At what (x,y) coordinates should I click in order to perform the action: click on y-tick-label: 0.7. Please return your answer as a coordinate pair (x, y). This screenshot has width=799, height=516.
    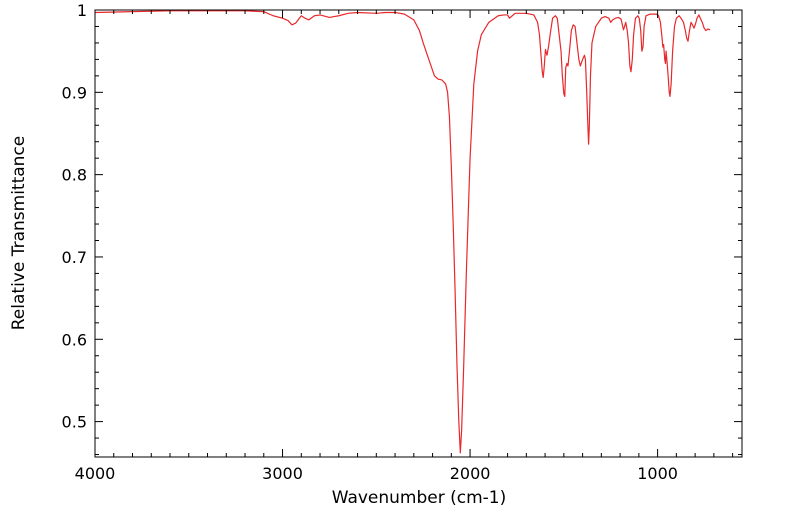
    Looking at the image, I should click on (74, 257).